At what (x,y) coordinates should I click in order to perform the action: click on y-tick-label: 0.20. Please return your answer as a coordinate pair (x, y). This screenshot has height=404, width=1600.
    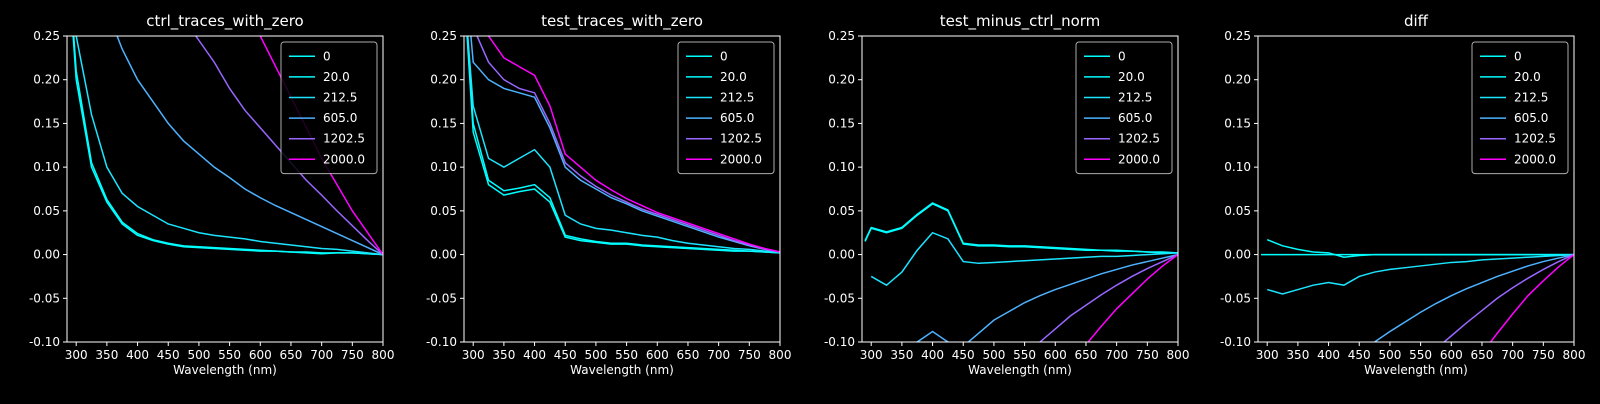
    Looking at the image, I should click on (443, 80).